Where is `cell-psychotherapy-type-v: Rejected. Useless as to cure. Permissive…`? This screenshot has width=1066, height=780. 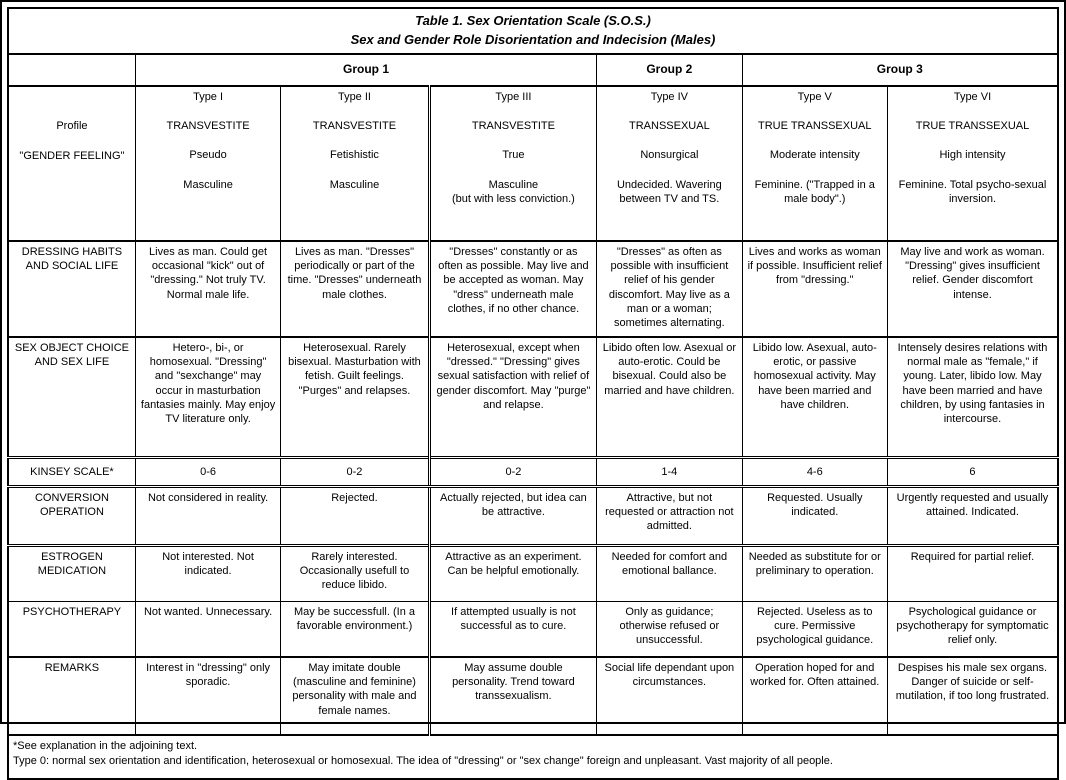 cell-psychotherapy-type-v: Rejected. Useless as to cure. Permissive… is located at coordinates (814, 629).